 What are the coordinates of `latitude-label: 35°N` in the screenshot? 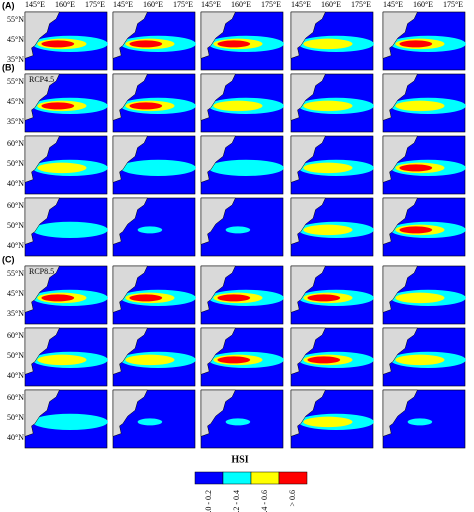 It's located at (15, 313).